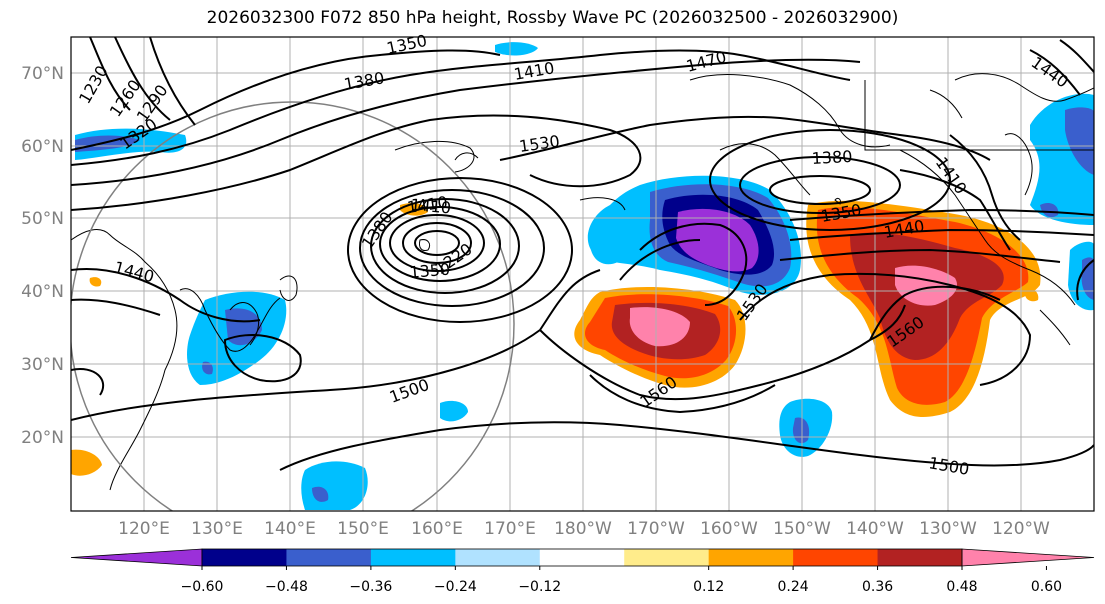 The image size is (1105, 604). I want to click on colorbar-extend-high, so click(1028, 557).